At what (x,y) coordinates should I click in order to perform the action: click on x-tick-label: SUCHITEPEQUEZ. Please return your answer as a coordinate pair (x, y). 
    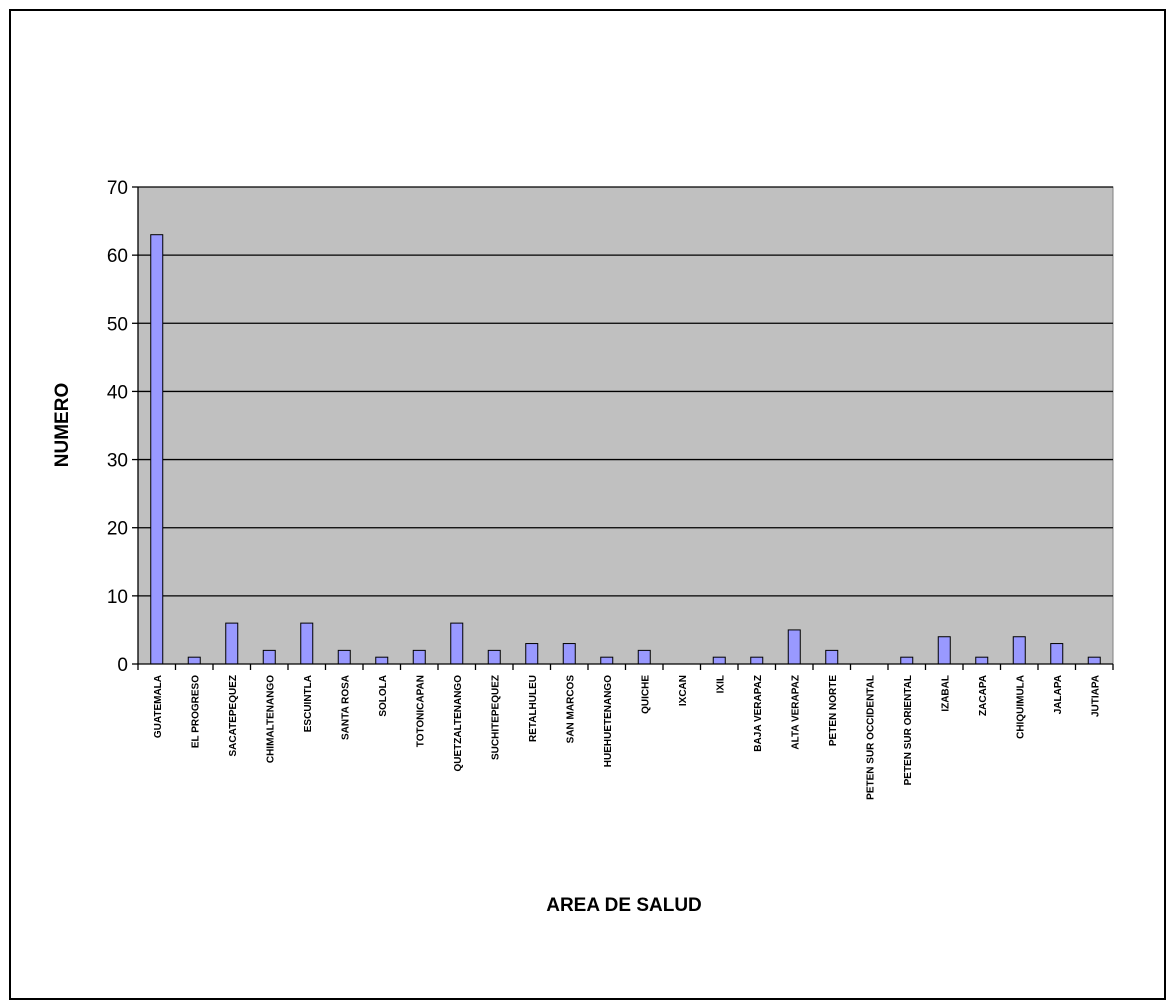
    Looking at the image, I should click on (495, 717).